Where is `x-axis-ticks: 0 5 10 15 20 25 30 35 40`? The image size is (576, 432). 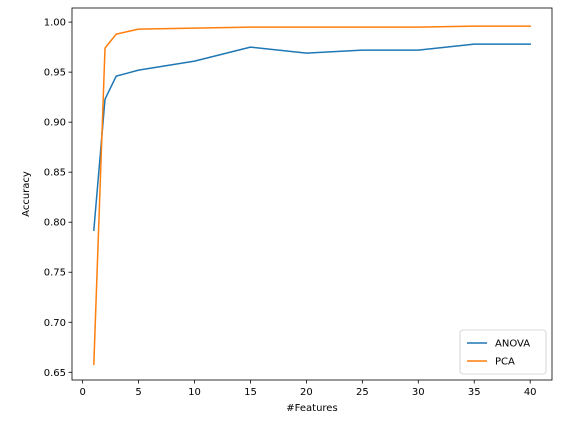 x-axis-ticks: 0 5 10 15 20 25 30 35 40 is located at coordinates (308, 389).